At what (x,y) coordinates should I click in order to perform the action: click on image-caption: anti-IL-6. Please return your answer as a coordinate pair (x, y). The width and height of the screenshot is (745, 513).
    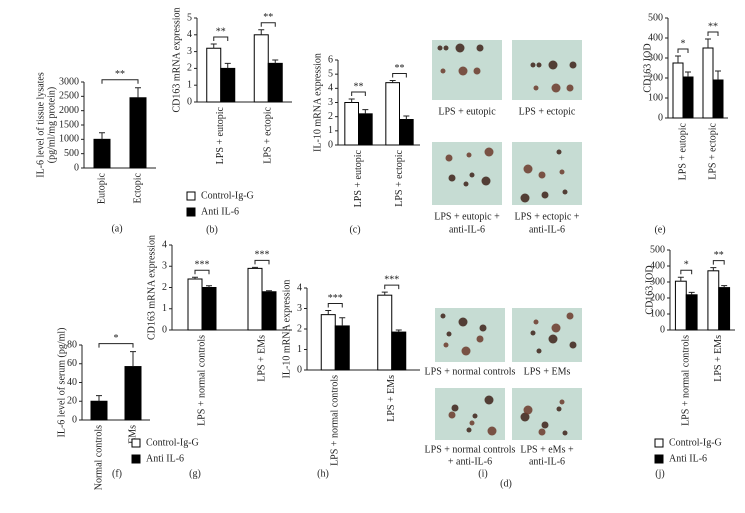
    Looking at the image, I should click on (467, 229).